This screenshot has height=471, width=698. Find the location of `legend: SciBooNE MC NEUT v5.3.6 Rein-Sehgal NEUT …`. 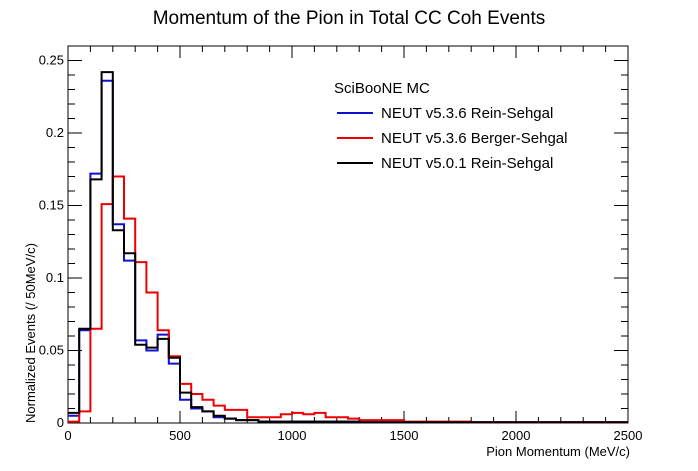

legend: SciBooNE MC NEUT v5.3.6 Rein-Sehgal NEUT … is located at coordinates (450, 126).